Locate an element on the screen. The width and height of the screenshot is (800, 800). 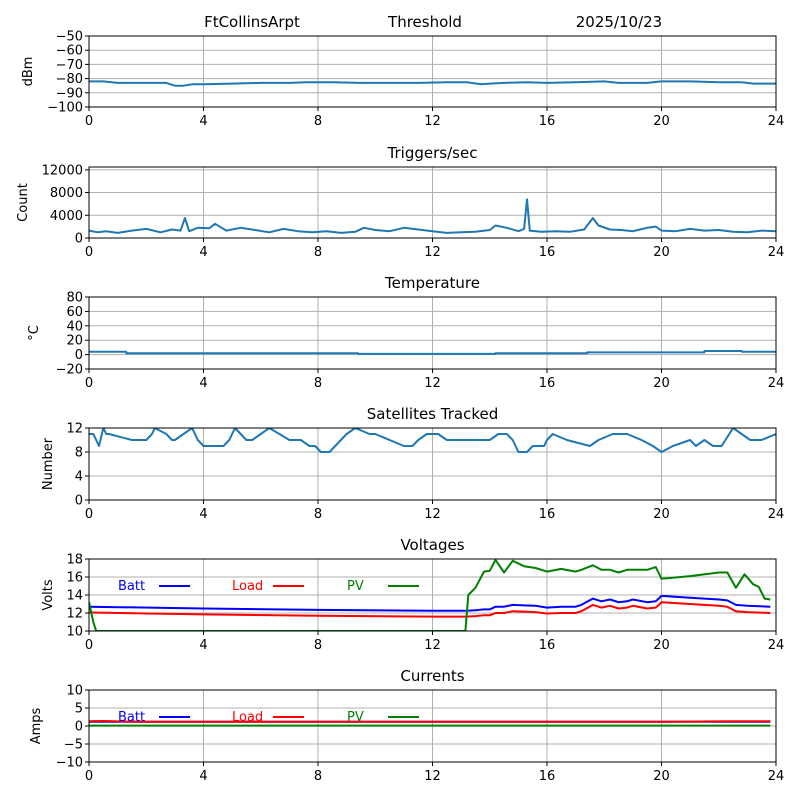
y-tick-label: 16 is located at coordinates (74, 578).